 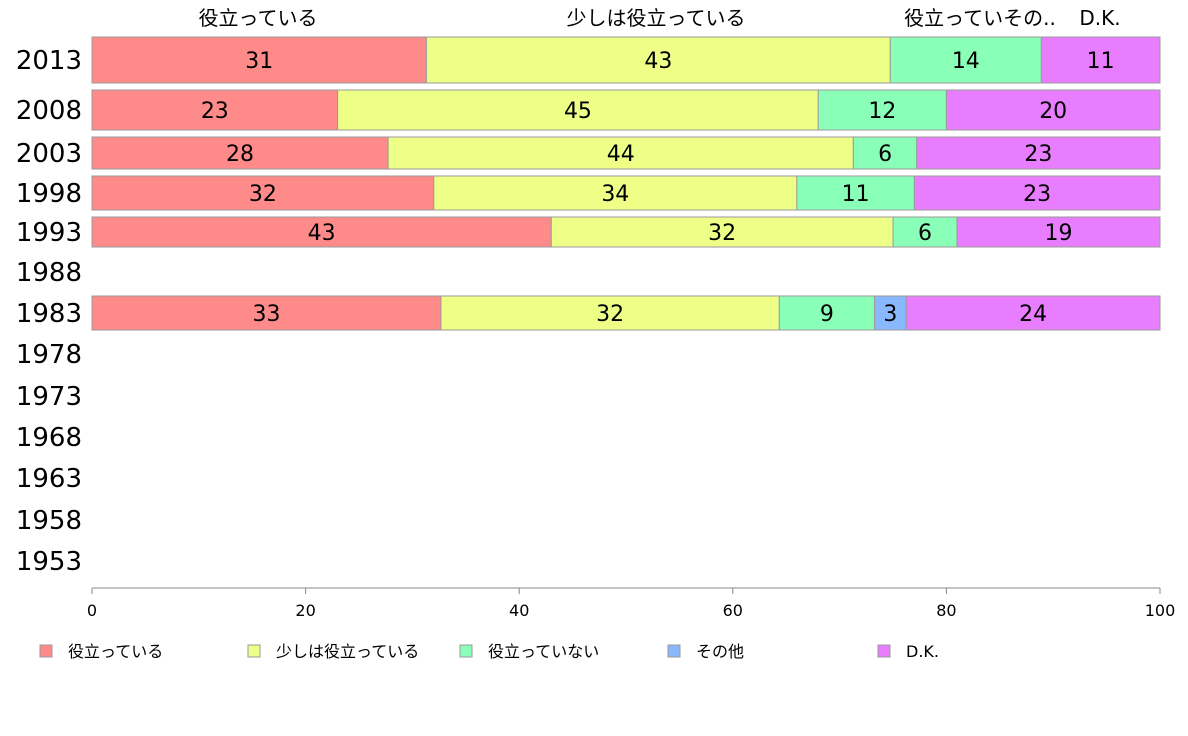 What do you see at coordinates (49, 521) in the screenshot?
I see `year-label: 1958` at bounding box center [49, 521].